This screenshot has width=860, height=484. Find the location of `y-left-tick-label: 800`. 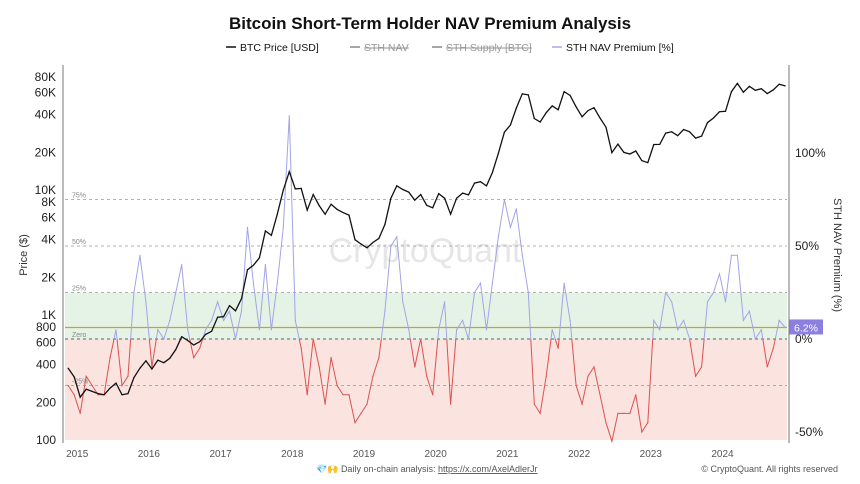

y-left-tick-label: 800 is located at coordinates (46, 327).